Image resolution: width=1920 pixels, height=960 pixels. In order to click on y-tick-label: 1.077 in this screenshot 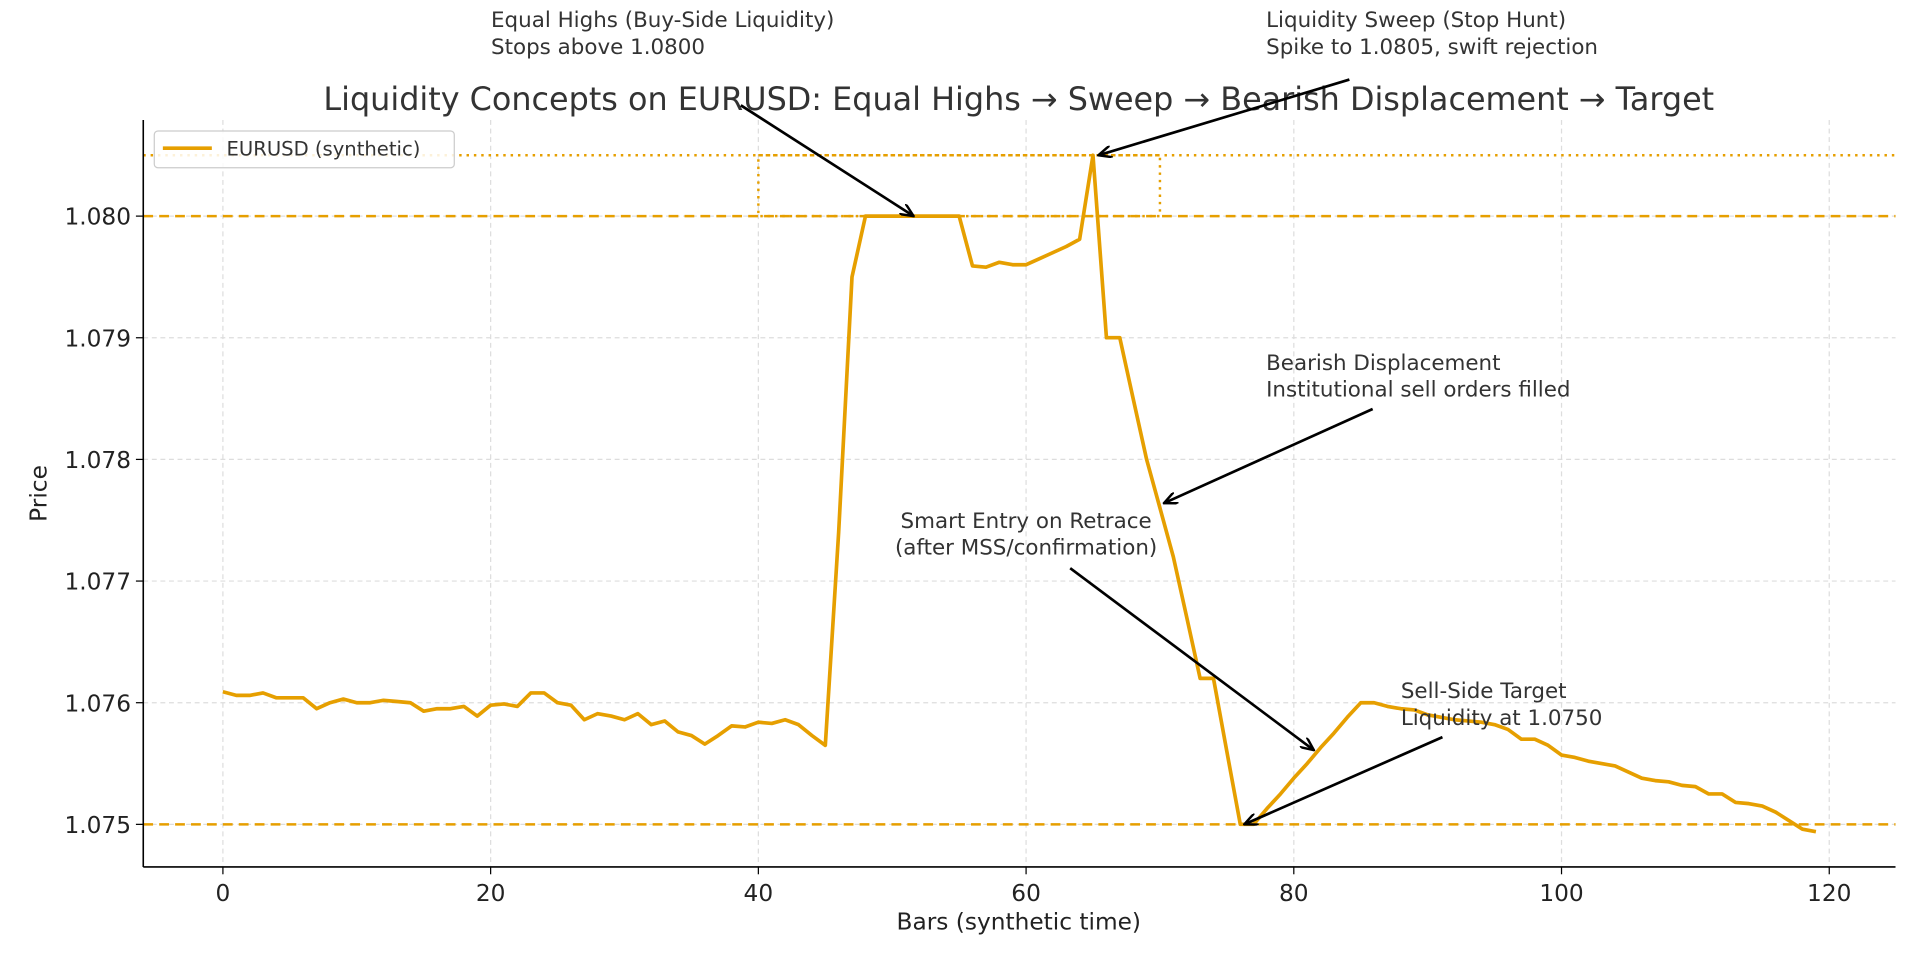, I will do `click(97, 582)`.